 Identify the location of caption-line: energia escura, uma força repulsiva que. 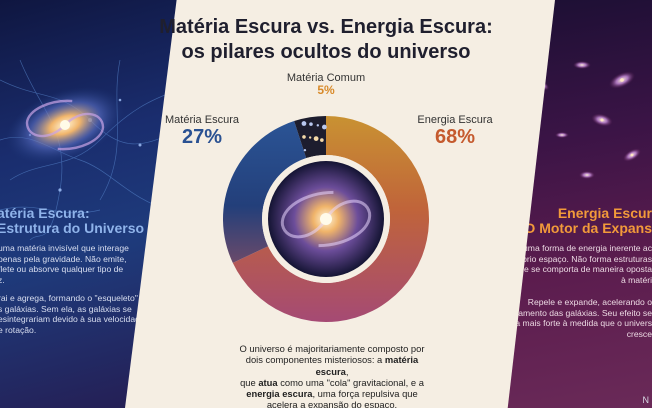
(332, 393).